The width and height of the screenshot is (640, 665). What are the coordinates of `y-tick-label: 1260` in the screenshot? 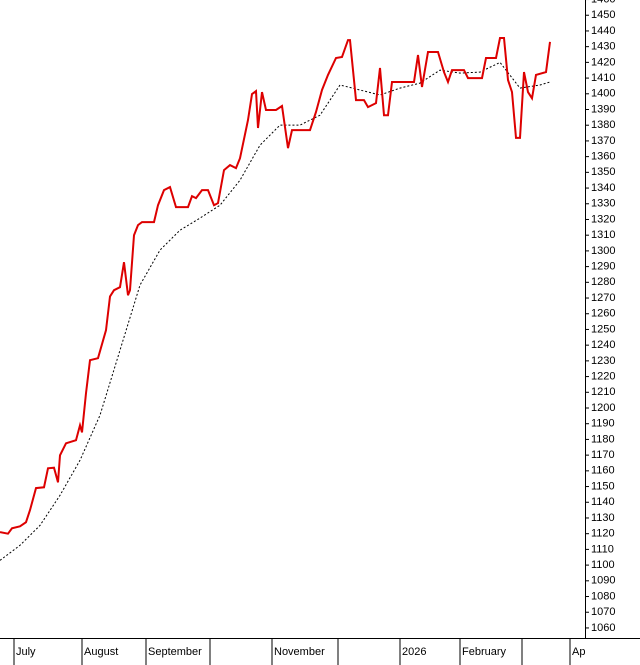 It's located at (603, 314).